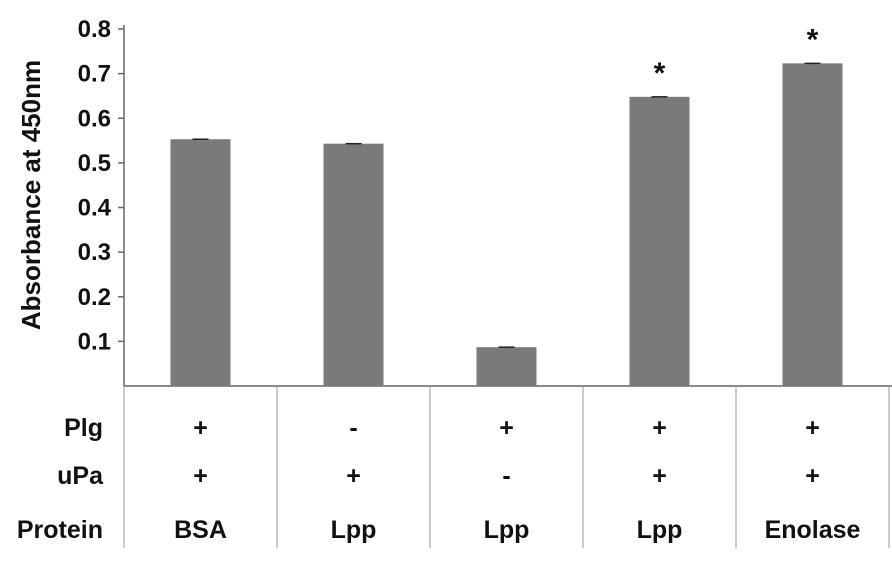  I want to click on table-cell: Enolase, so click(813, 530).